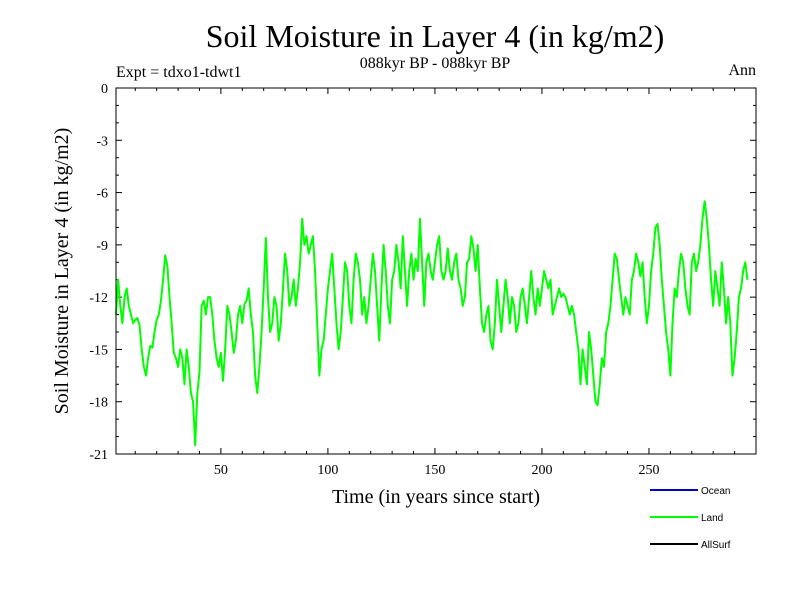 This screenshot has width=800, height=600. I want to click on chart-title: Soil Moisture in Layer 4 (in kg/m2), so click(435, 36).